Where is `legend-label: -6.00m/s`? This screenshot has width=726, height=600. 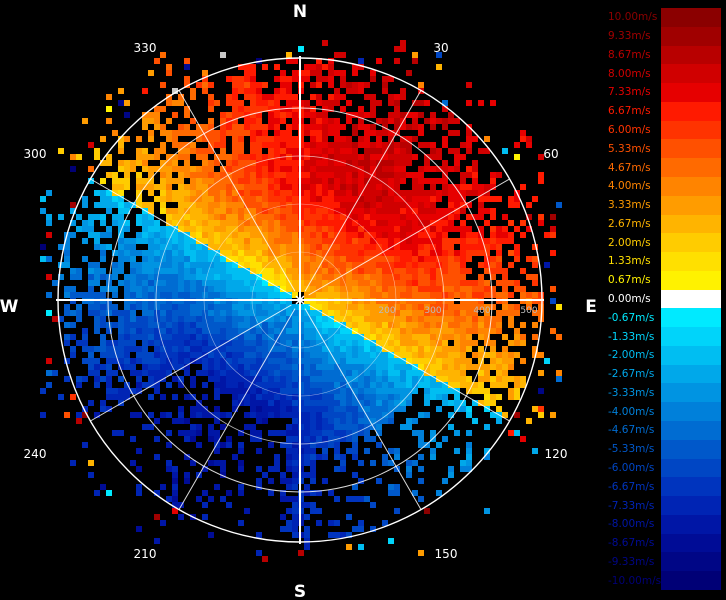 legend-label: -6.00m/s is located at coordinates (631, 467).